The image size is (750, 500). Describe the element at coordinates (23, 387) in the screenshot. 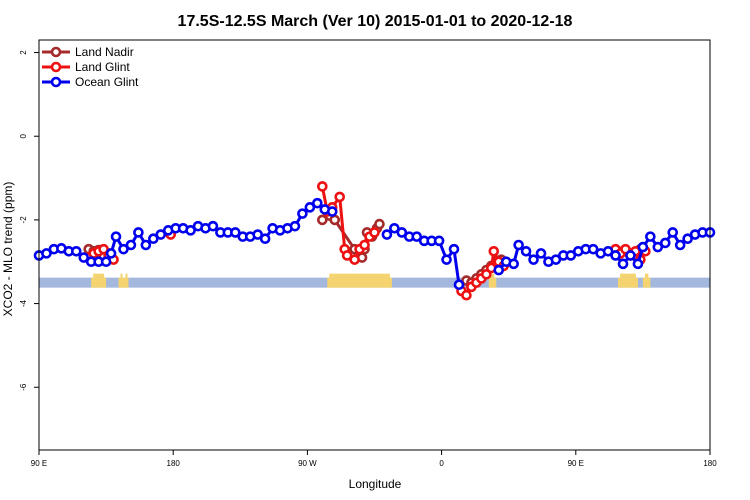

I see `y-tick-label: -6` at that location.